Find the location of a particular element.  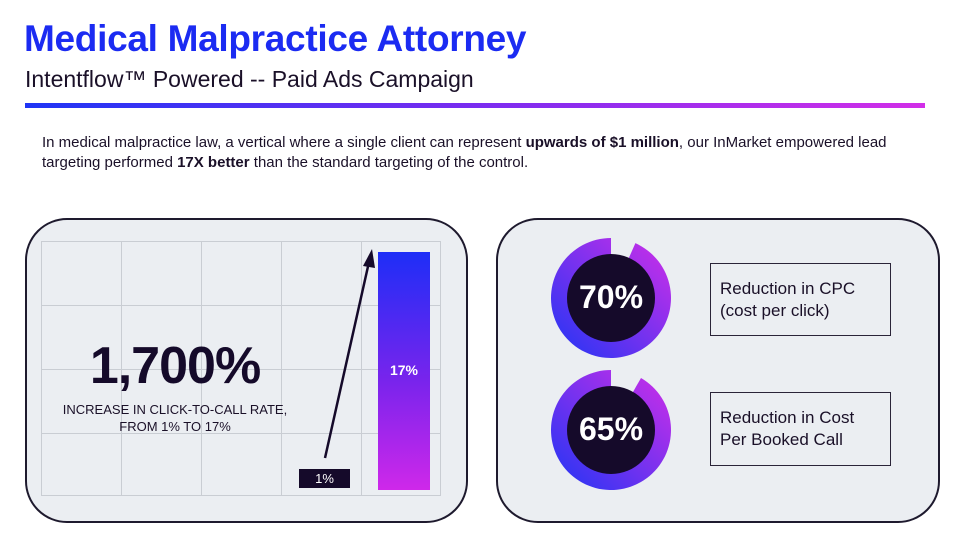

ring-chart-booked-call is located at coordinates (611, 430).